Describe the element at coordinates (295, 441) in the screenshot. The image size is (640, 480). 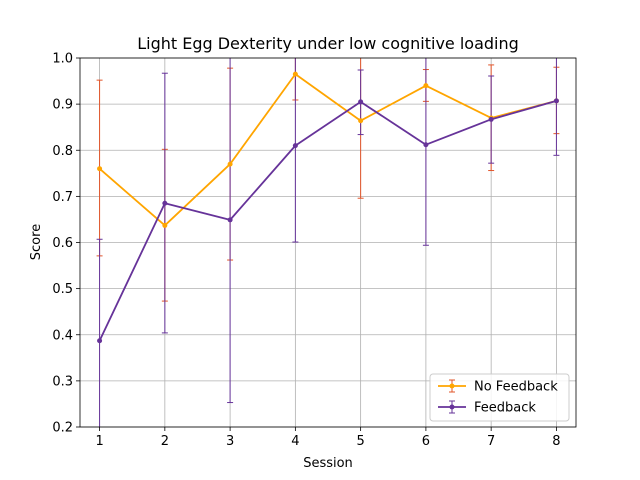
I see `x-tick-label: 4` at that location.